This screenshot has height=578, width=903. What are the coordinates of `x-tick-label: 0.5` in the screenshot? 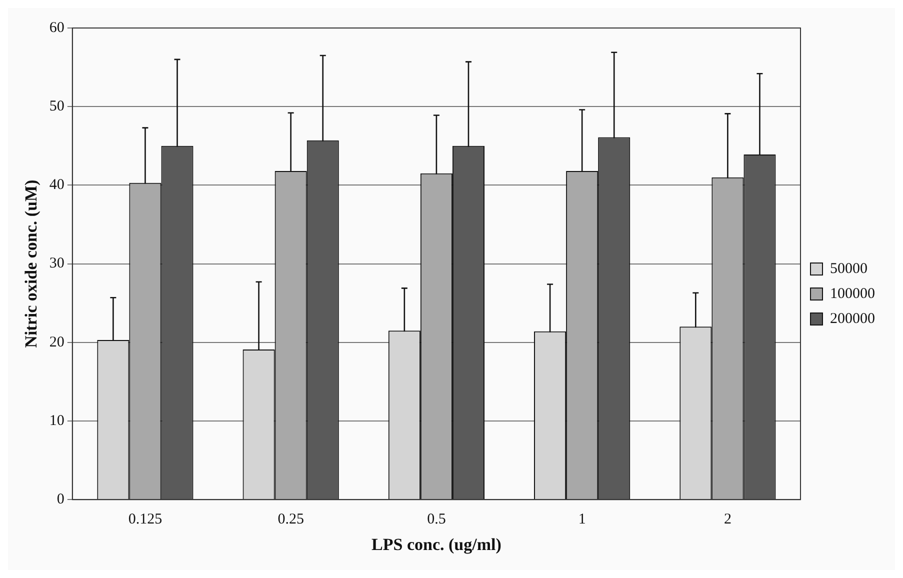 It's located at (436, 520).